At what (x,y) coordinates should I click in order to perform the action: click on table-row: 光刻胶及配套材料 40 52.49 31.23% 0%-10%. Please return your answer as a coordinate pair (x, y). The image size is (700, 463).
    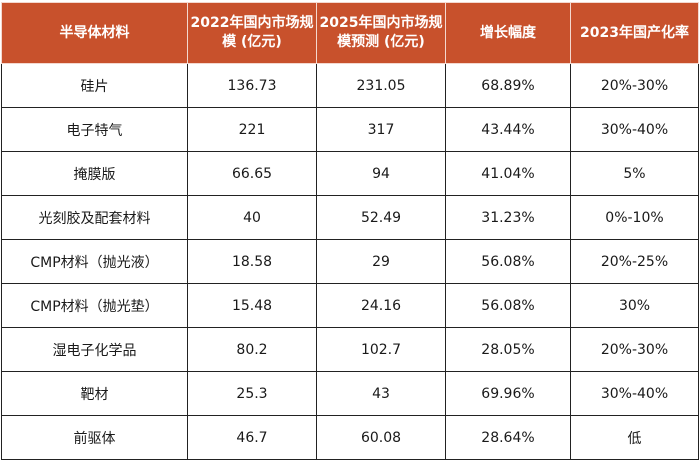
    Looking at the image, I should click on (350, 217).